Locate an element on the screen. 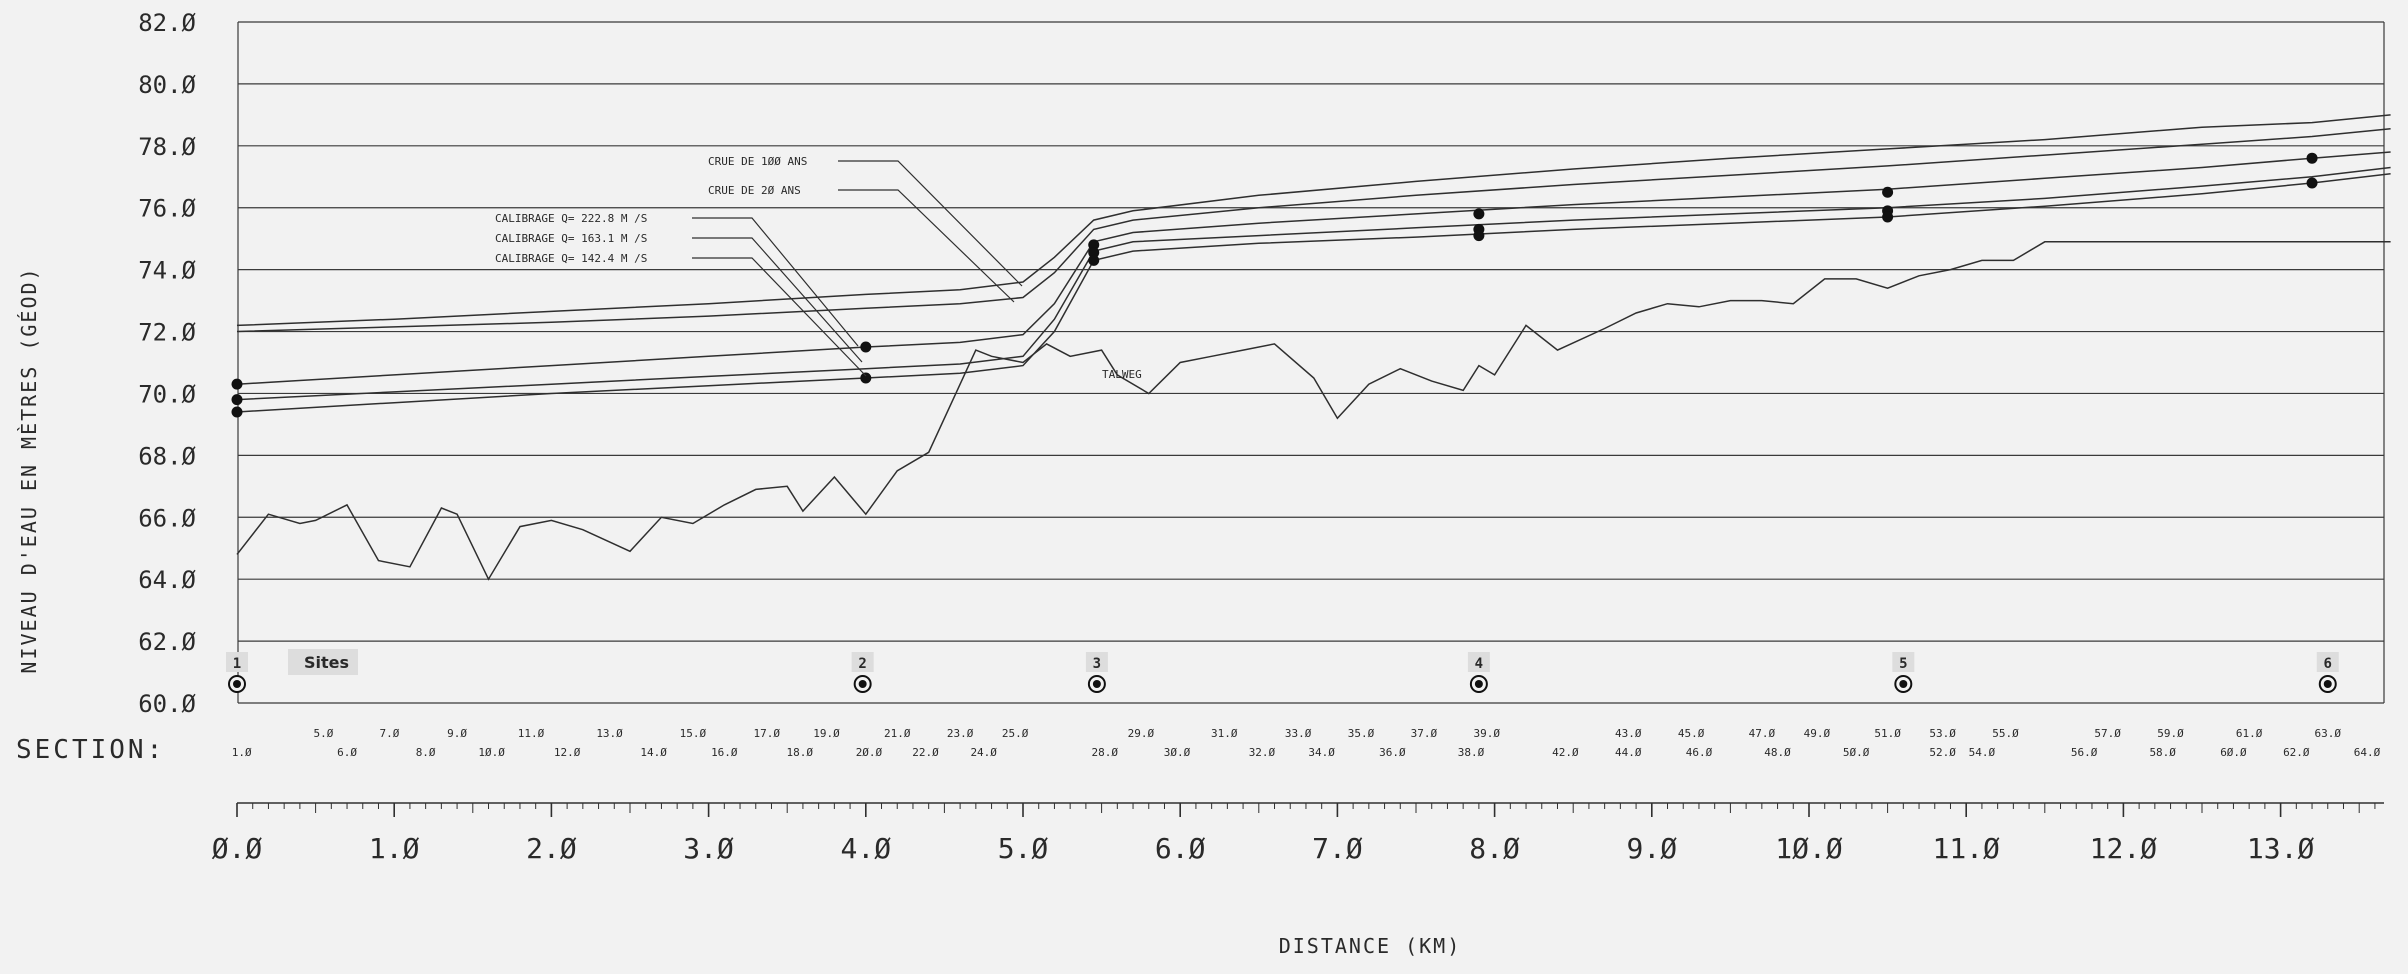  section-label-upper: 19.Ø is located at coordinates (826, 733).